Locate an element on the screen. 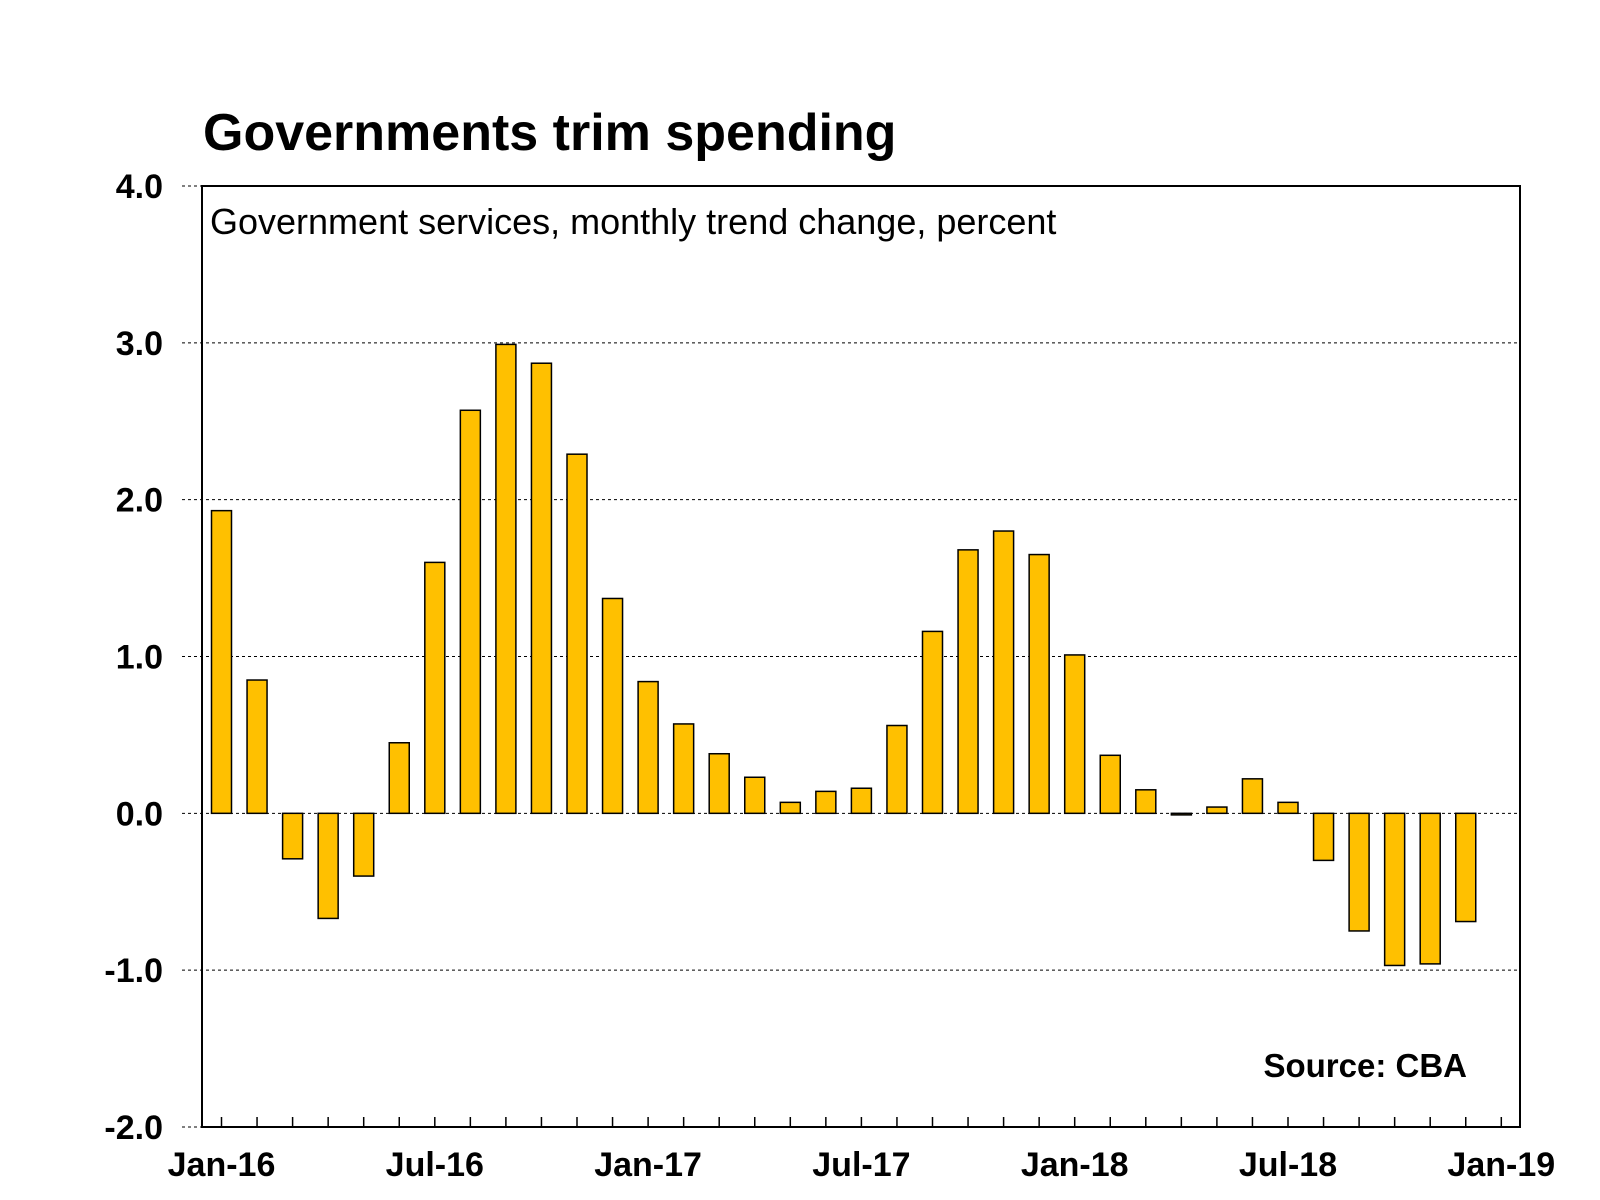  x-tick-label: Jan-16 is located at coordinates (222, 1165).